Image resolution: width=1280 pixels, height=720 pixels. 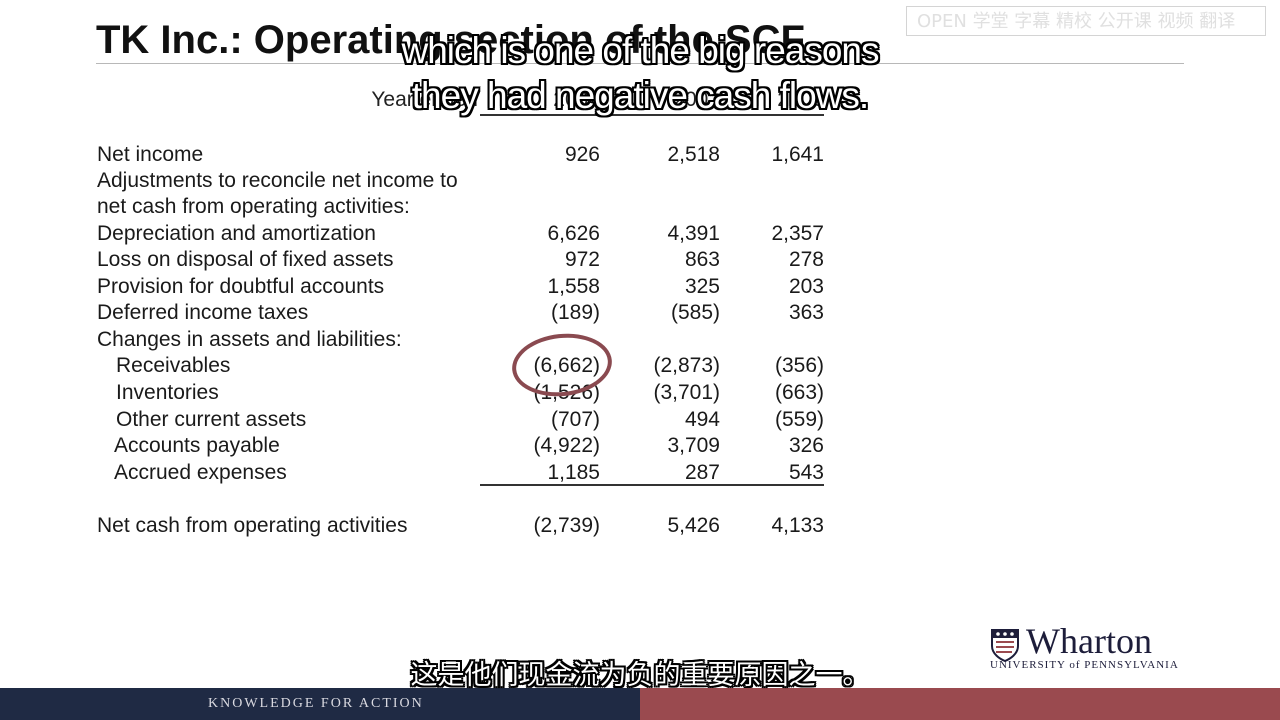 What do you see at coordinates (686, 392) in the screenshot?
I see `value-2007: (3,701)` at bounding box center [686, 392].